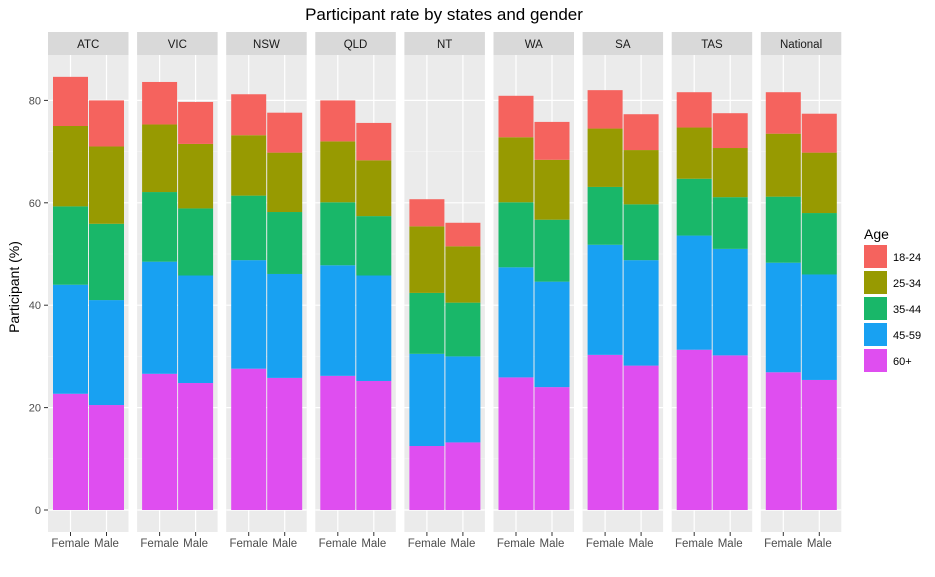  I want to click on facet-strip-label: NSW, so click(266, 45).